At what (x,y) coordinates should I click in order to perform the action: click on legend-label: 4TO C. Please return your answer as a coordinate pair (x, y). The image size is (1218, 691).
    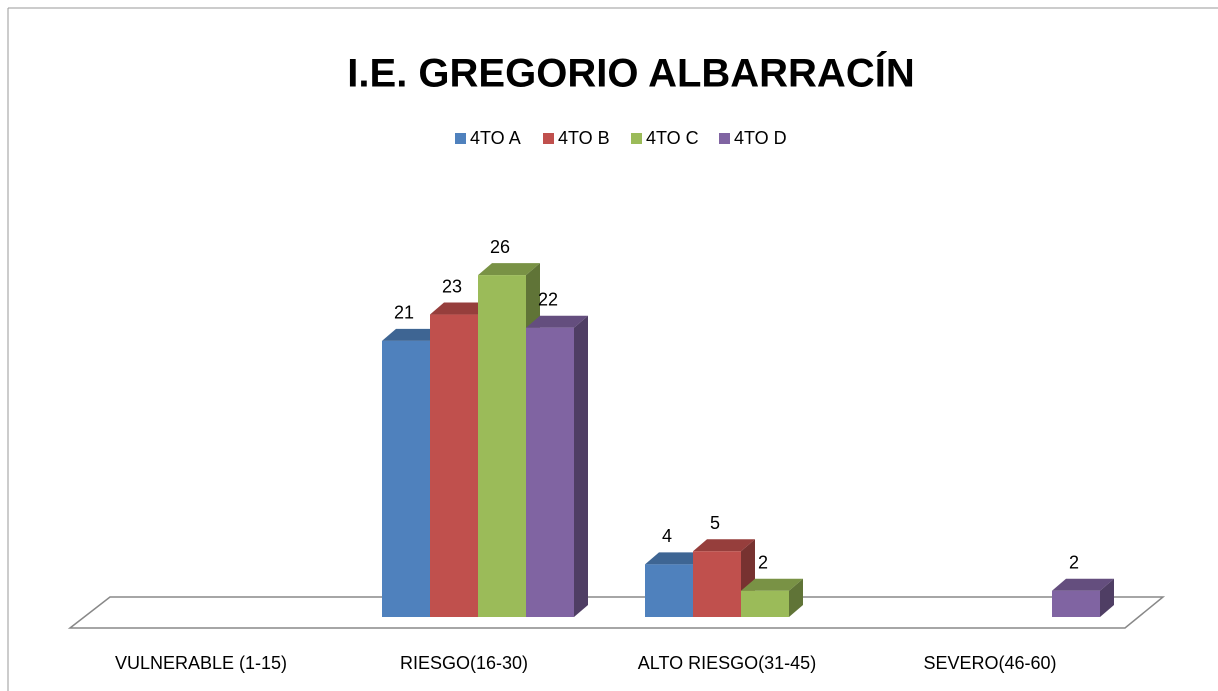
    Looking at the image, I should click on (672, 138).